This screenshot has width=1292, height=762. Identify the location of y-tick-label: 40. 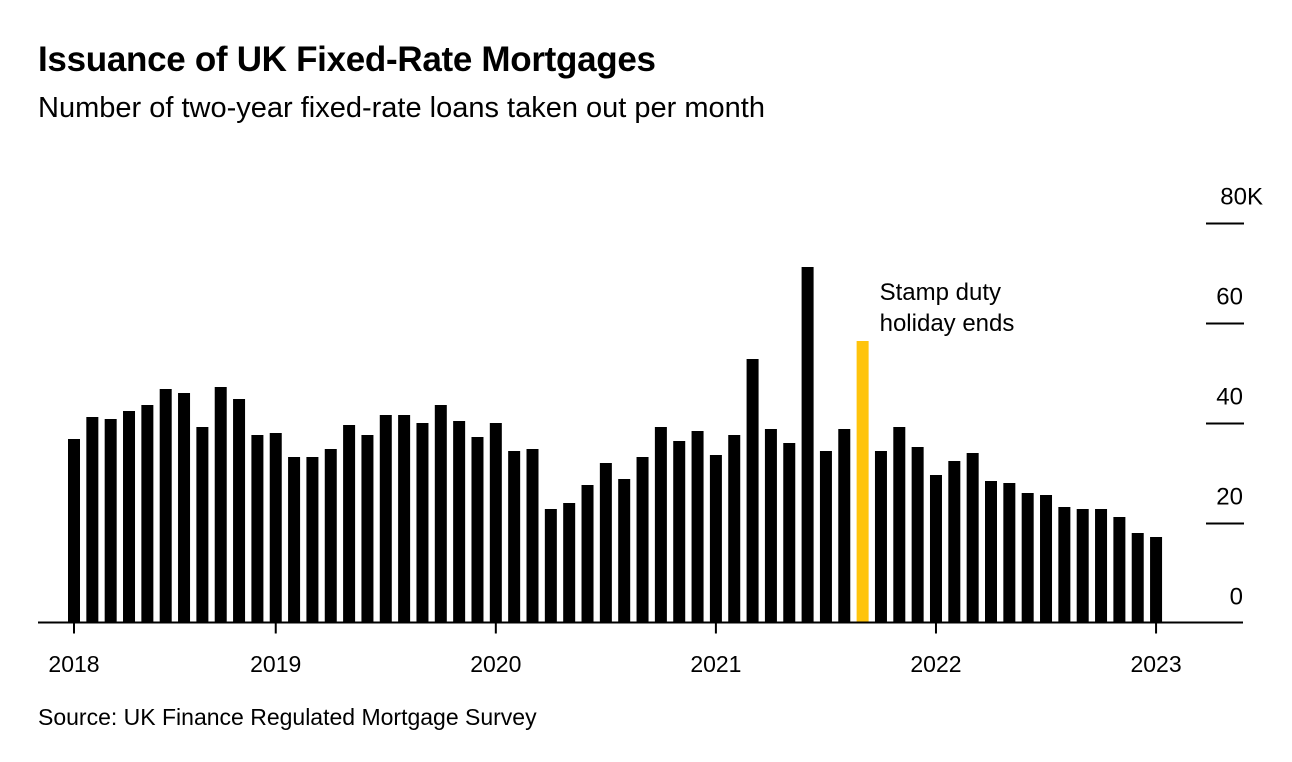
(1229, 397).